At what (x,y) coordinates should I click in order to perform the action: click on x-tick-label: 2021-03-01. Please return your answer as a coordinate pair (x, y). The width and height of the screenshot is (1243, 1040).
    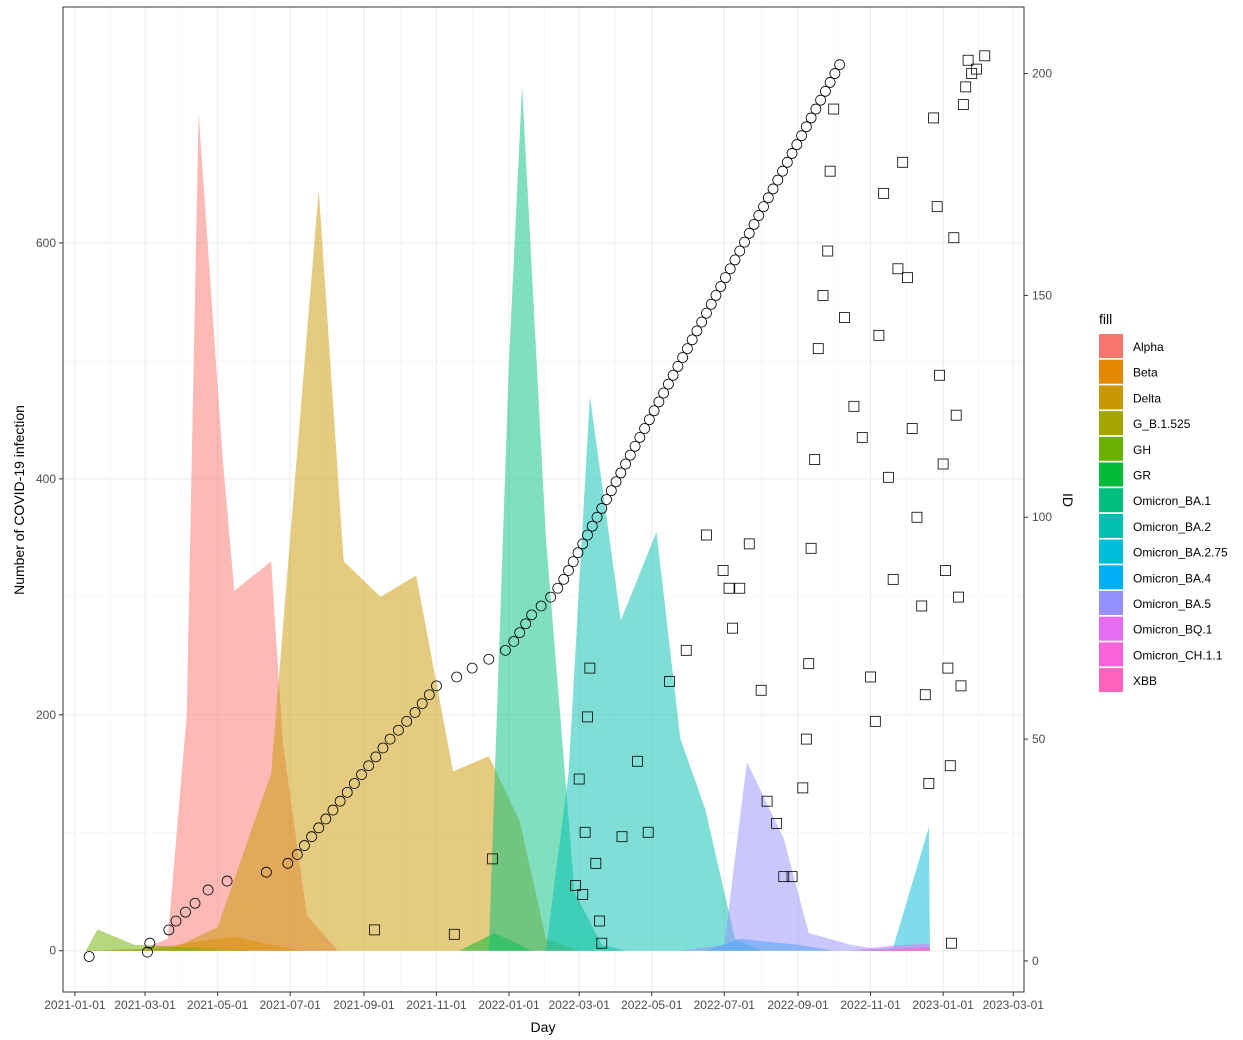
    Looking at the image, I should click on (145, 1005).